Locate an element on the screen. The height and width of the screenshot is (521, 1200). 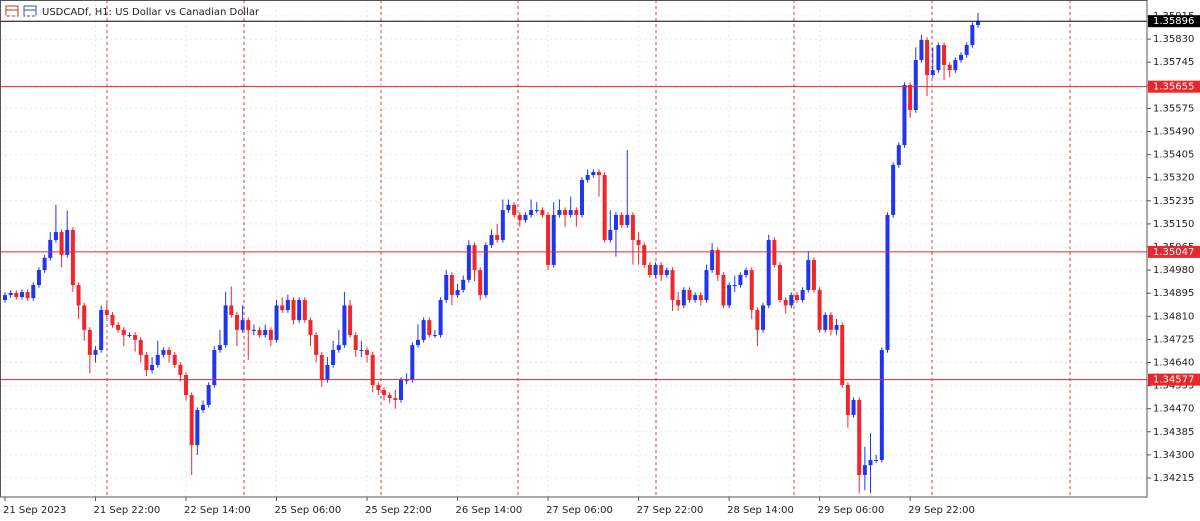
y-tick-label: 1.35150 is located at coordinates (1173, 224).